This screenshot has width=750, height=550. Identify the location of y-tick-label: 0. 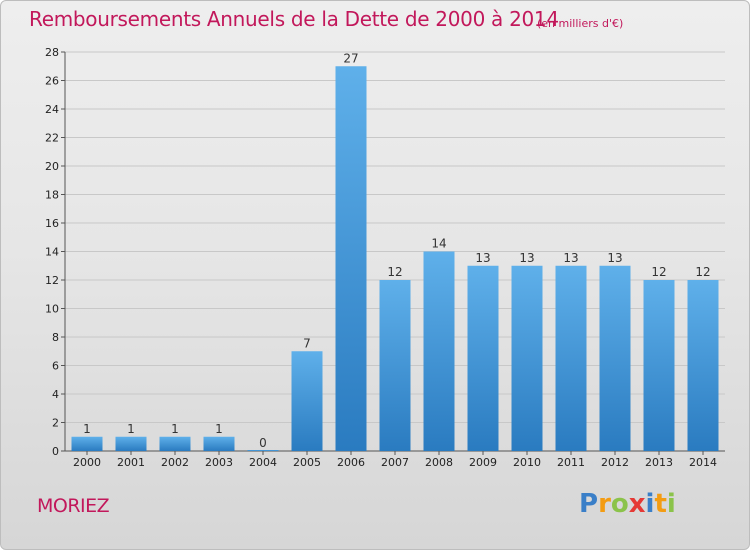
(55, 451).